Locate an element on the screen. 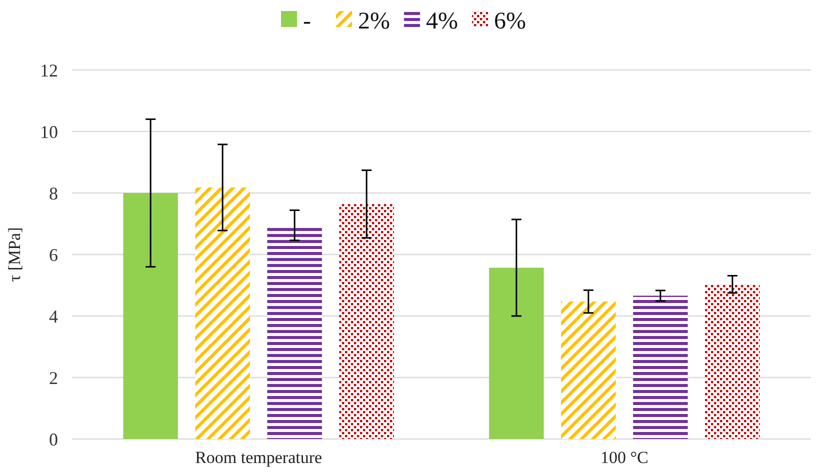 This screenshot has width=821, height=476. y-tick-label: 2 is located at coordinates (53, 378).